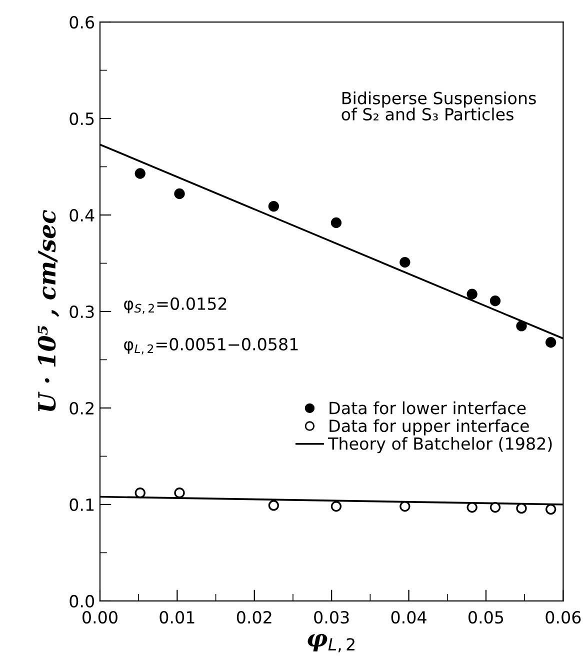 The image size is (583, 667). What do you see at coordinates (175, 305) in the screenshot?
I see `annotation: φ$_{S,2}$=0.0152` at bounding box center [175, 305].